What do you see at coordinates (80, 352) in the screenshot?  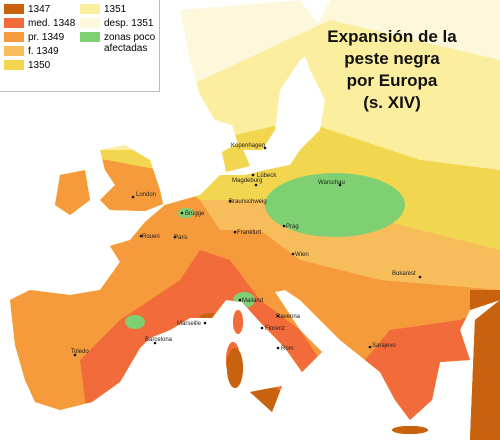 I see `city-label: Toledo` at bounding box center [80, 352].